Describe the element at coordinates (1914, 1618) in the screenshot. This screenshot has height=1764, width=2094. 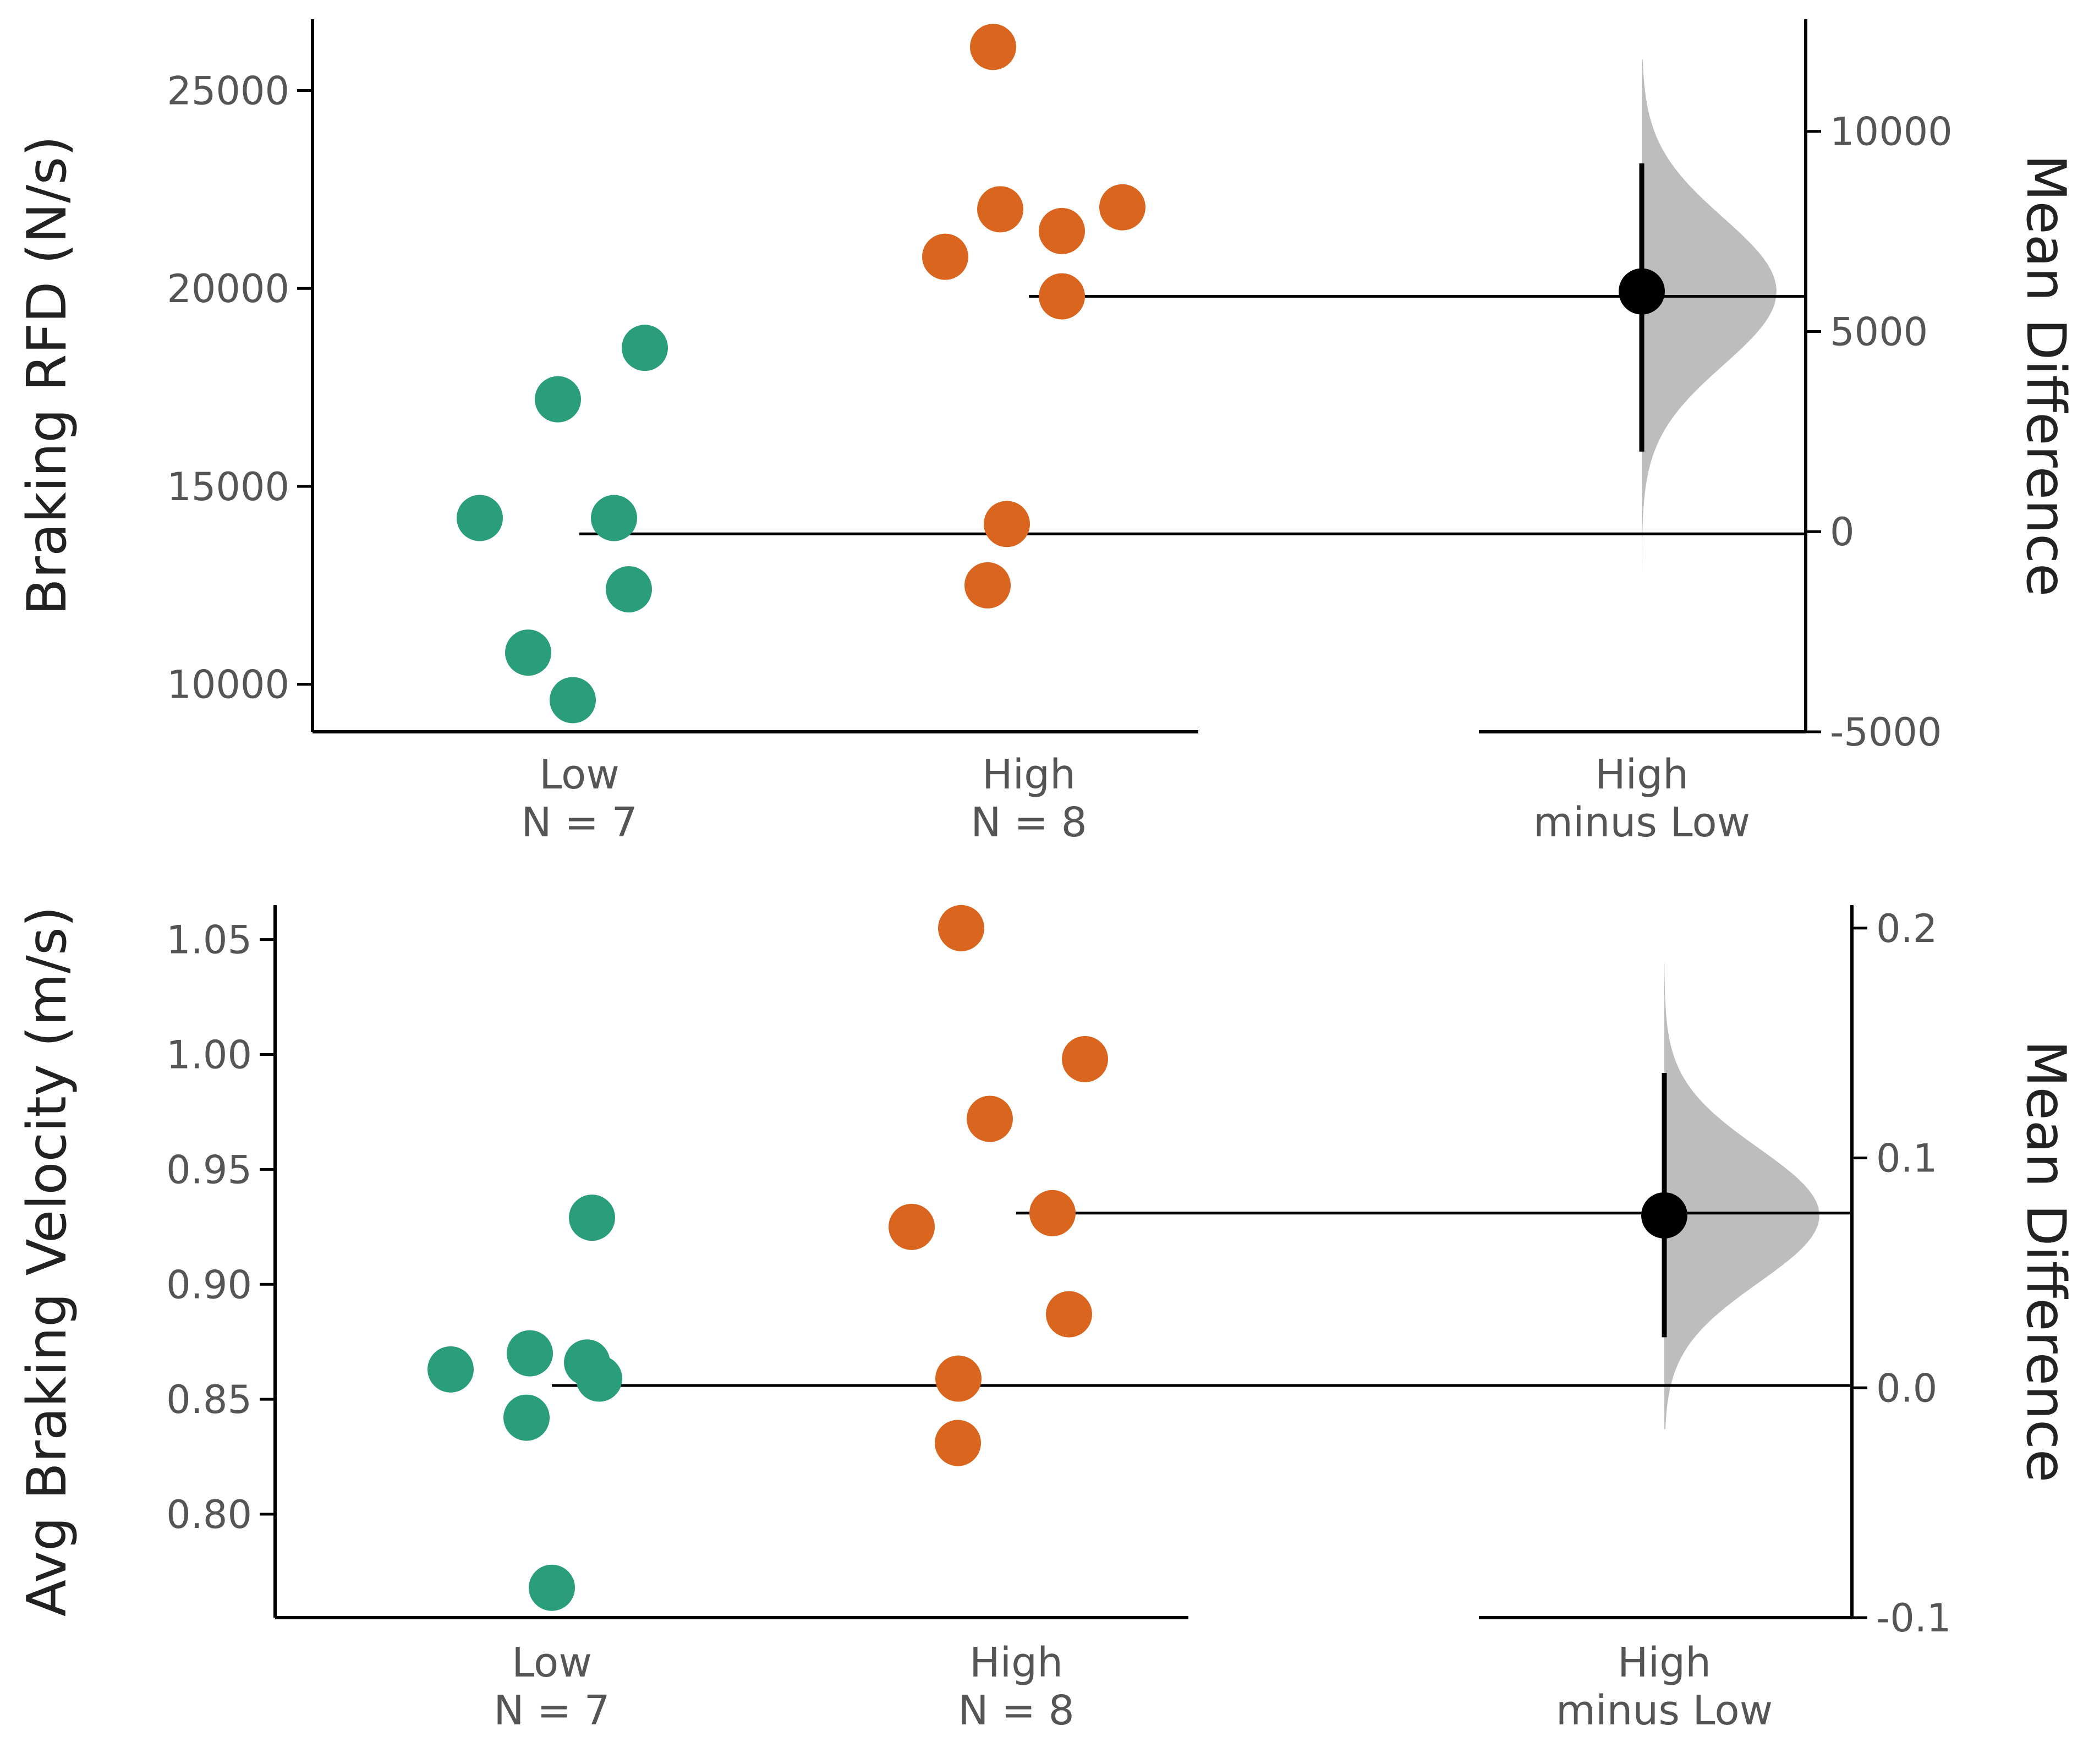
I see `y-right-tick-label: -0.1` at that location.